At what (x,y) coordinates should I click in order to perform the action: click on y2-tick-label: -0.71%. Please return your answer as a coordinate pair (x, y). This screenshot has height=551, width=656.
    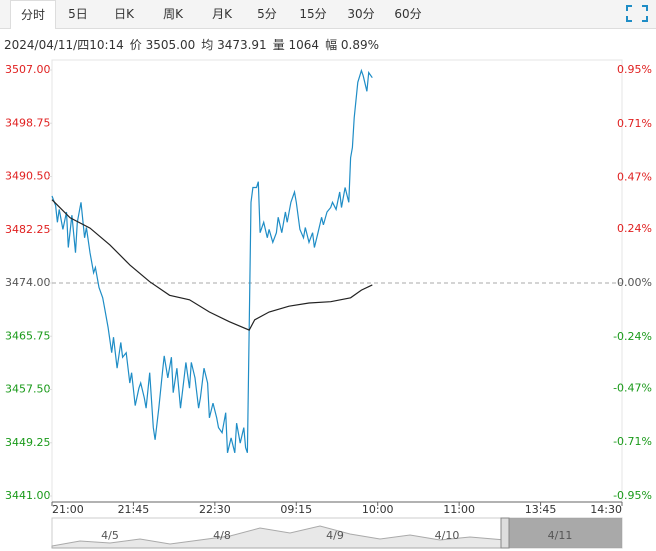
    Looking at the image, I should click on (632, 441).